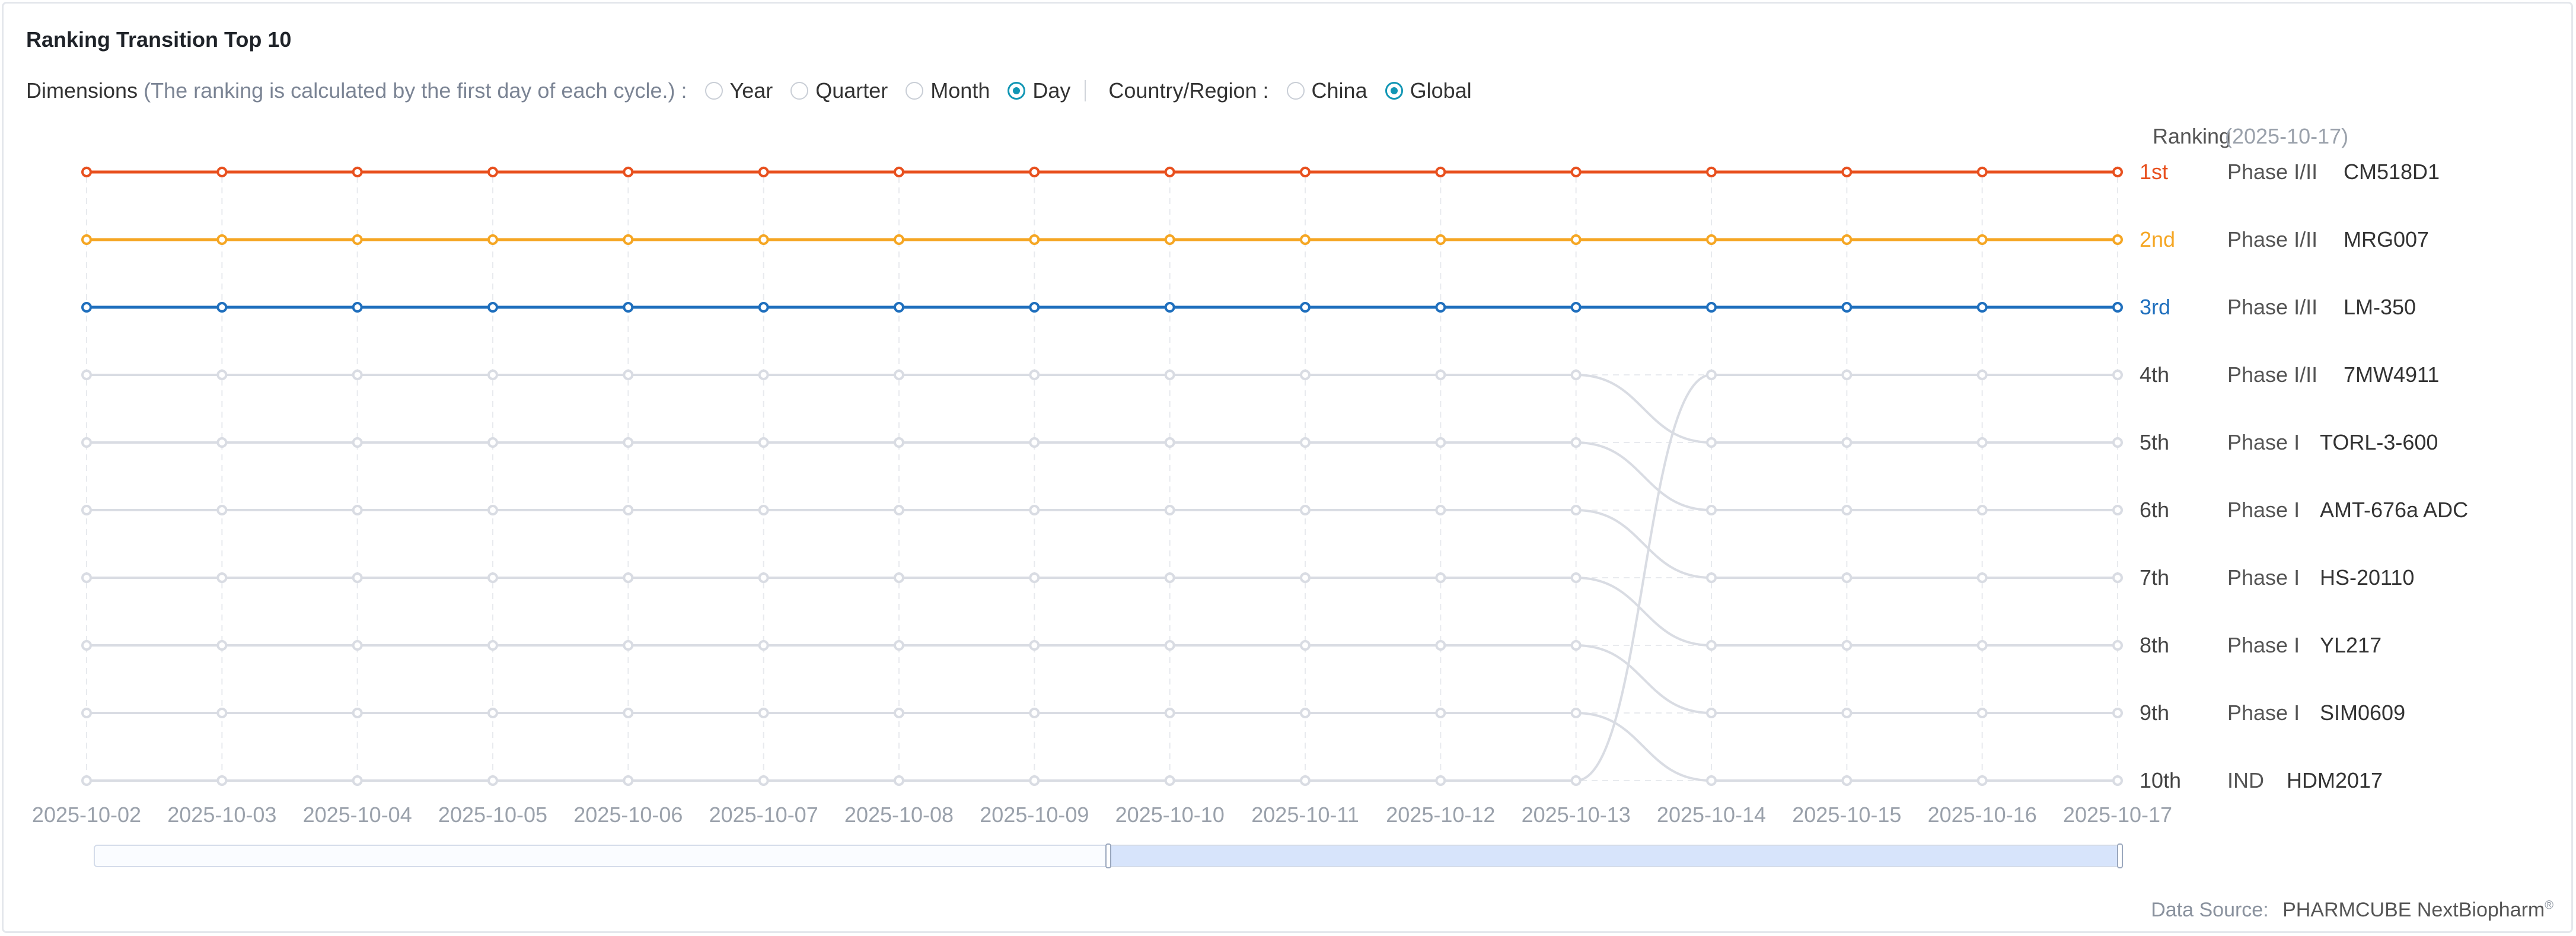 This screenshot has height=936, width=2576. I want to click on radio-dimension-year: Year, so click(738, 90).